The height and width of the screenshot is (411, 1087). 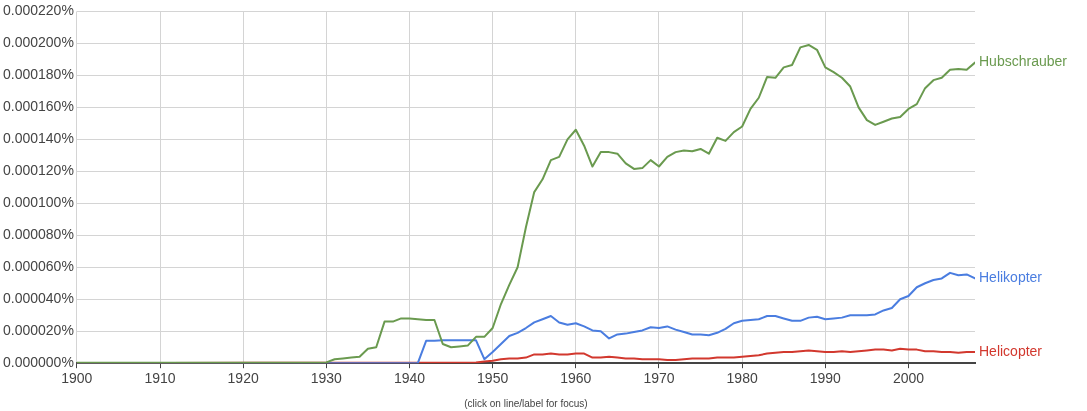 What do you see at coordinates (742, 378) in the screenshot?
I see `x-tick-label: 1980` at bounding box center [742, 378].